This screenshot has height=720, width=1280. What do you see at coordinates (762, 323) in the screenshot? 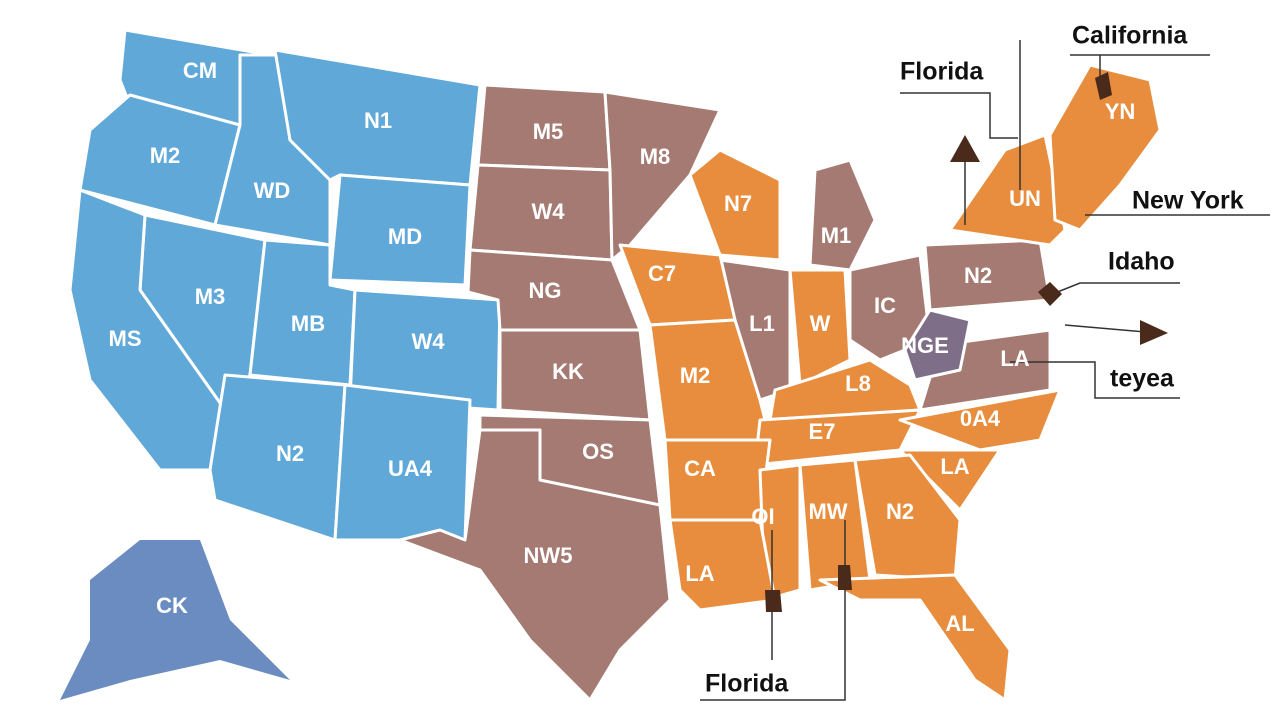
I see `state-label: L1` at bounding box center [762, 323].